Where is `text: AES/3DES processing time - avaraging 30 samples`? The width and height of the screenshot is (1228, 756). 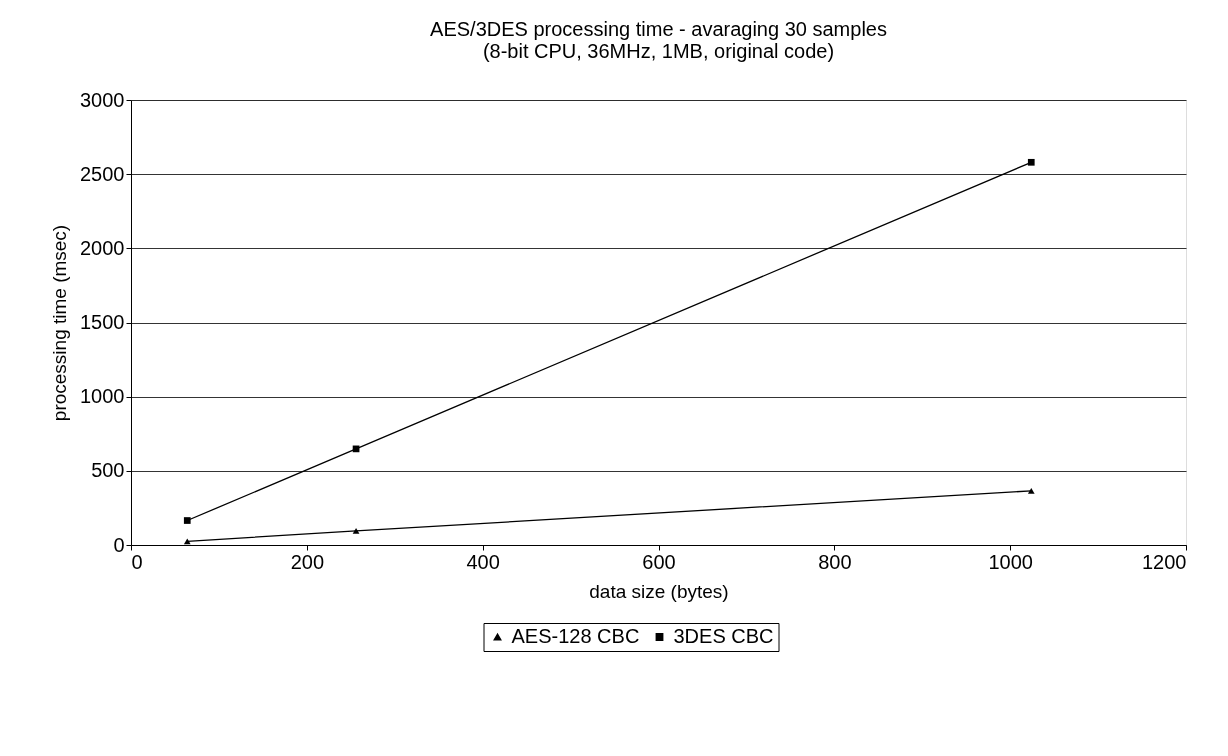 text: AES/3DES processing time - avaraging 30 samples is located at coordinates (658, 29).